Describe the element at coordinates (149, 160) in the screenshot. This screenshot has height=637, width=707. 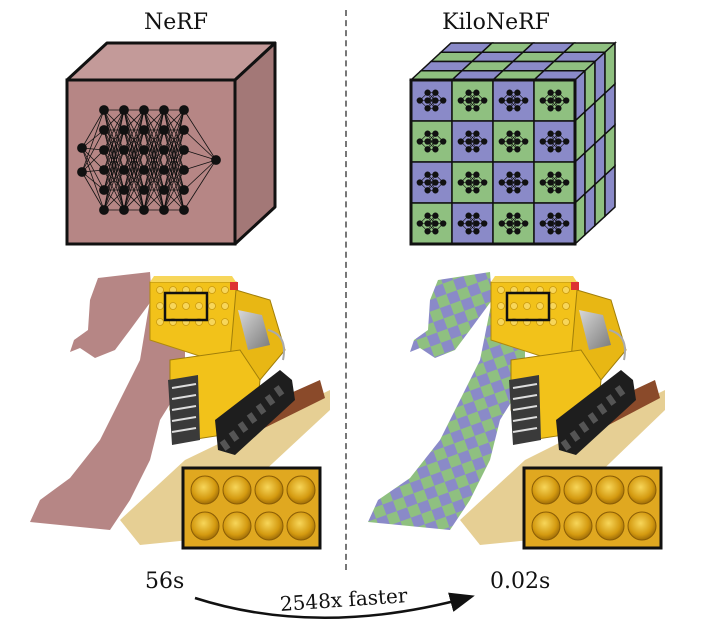
I see `neural-network-icon` at that location.